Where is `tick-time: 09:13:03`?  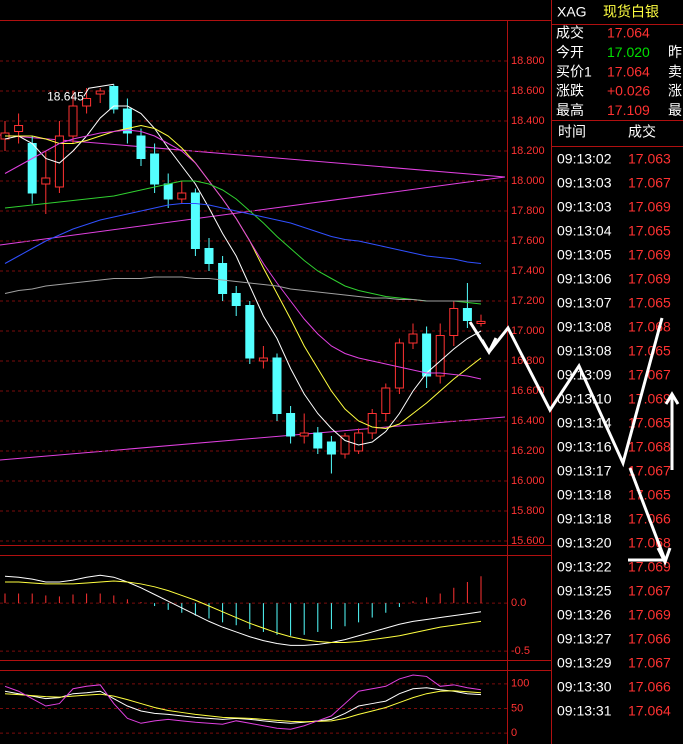 tick-time: 09:13:03 is located at coordinates (584, 207).